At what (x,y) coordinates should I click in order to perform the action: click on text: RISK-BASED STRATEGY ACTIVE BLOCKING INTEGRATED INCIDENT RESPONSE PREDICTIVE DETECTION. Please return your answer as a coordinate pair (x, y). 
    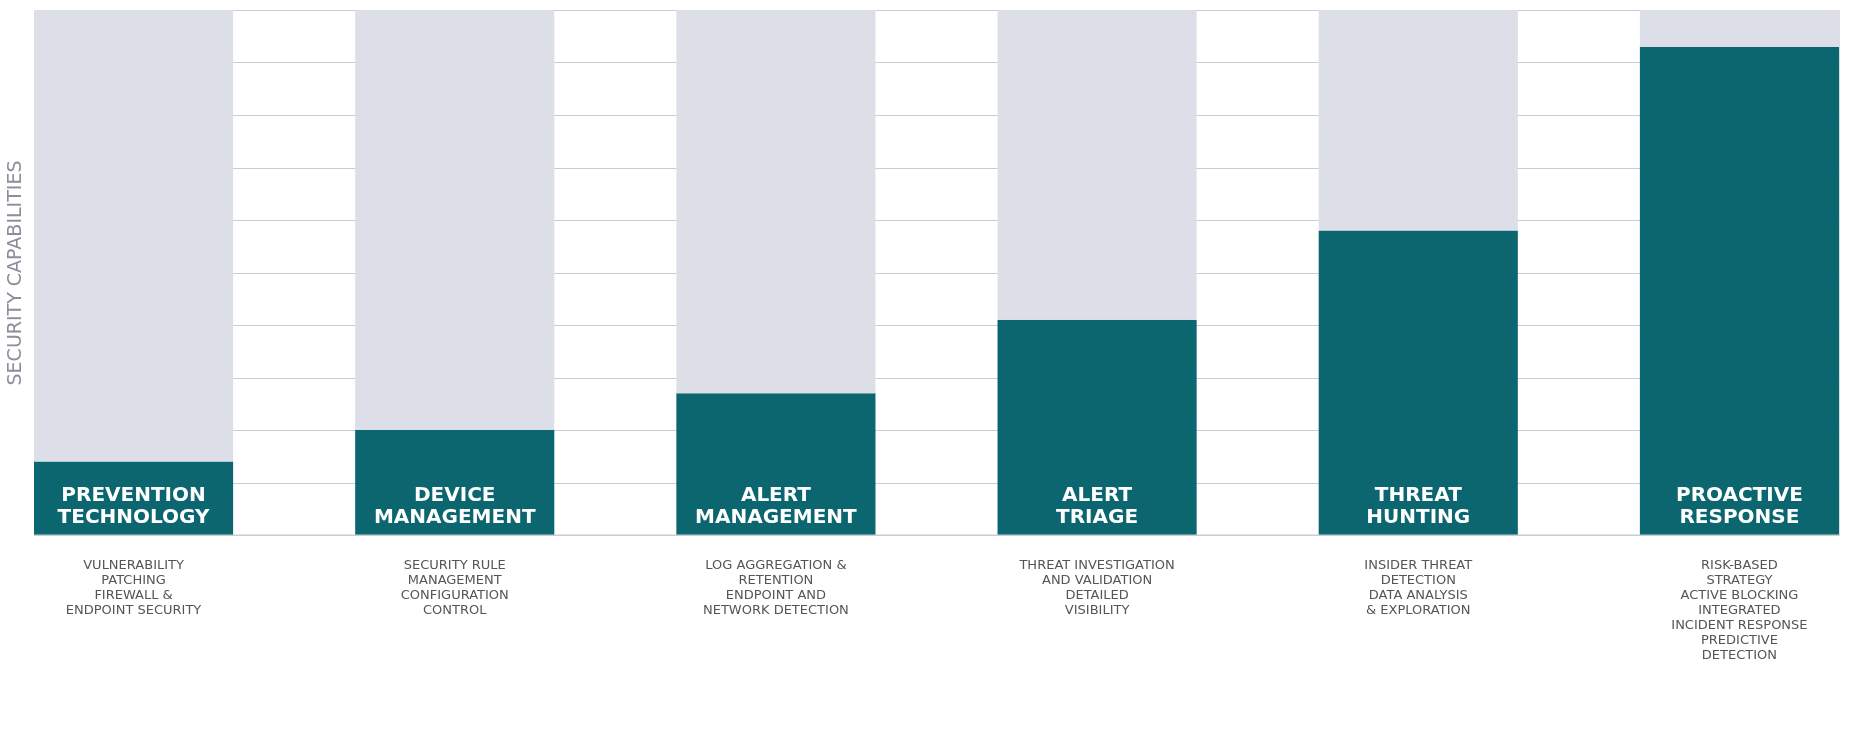
    Looking at the image, I should click on (1739, 609).